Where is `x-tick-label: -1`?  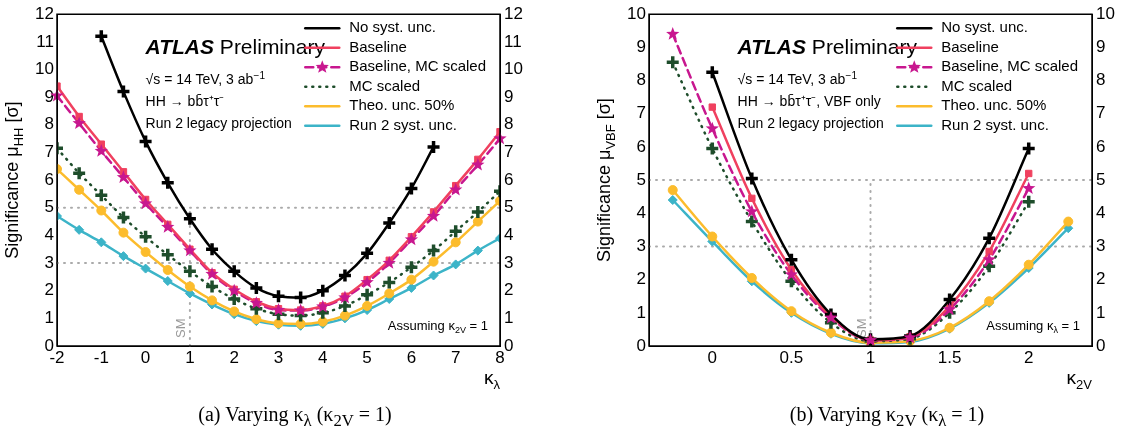
x-tick-label: -1 is located at coordinates (101, 357).